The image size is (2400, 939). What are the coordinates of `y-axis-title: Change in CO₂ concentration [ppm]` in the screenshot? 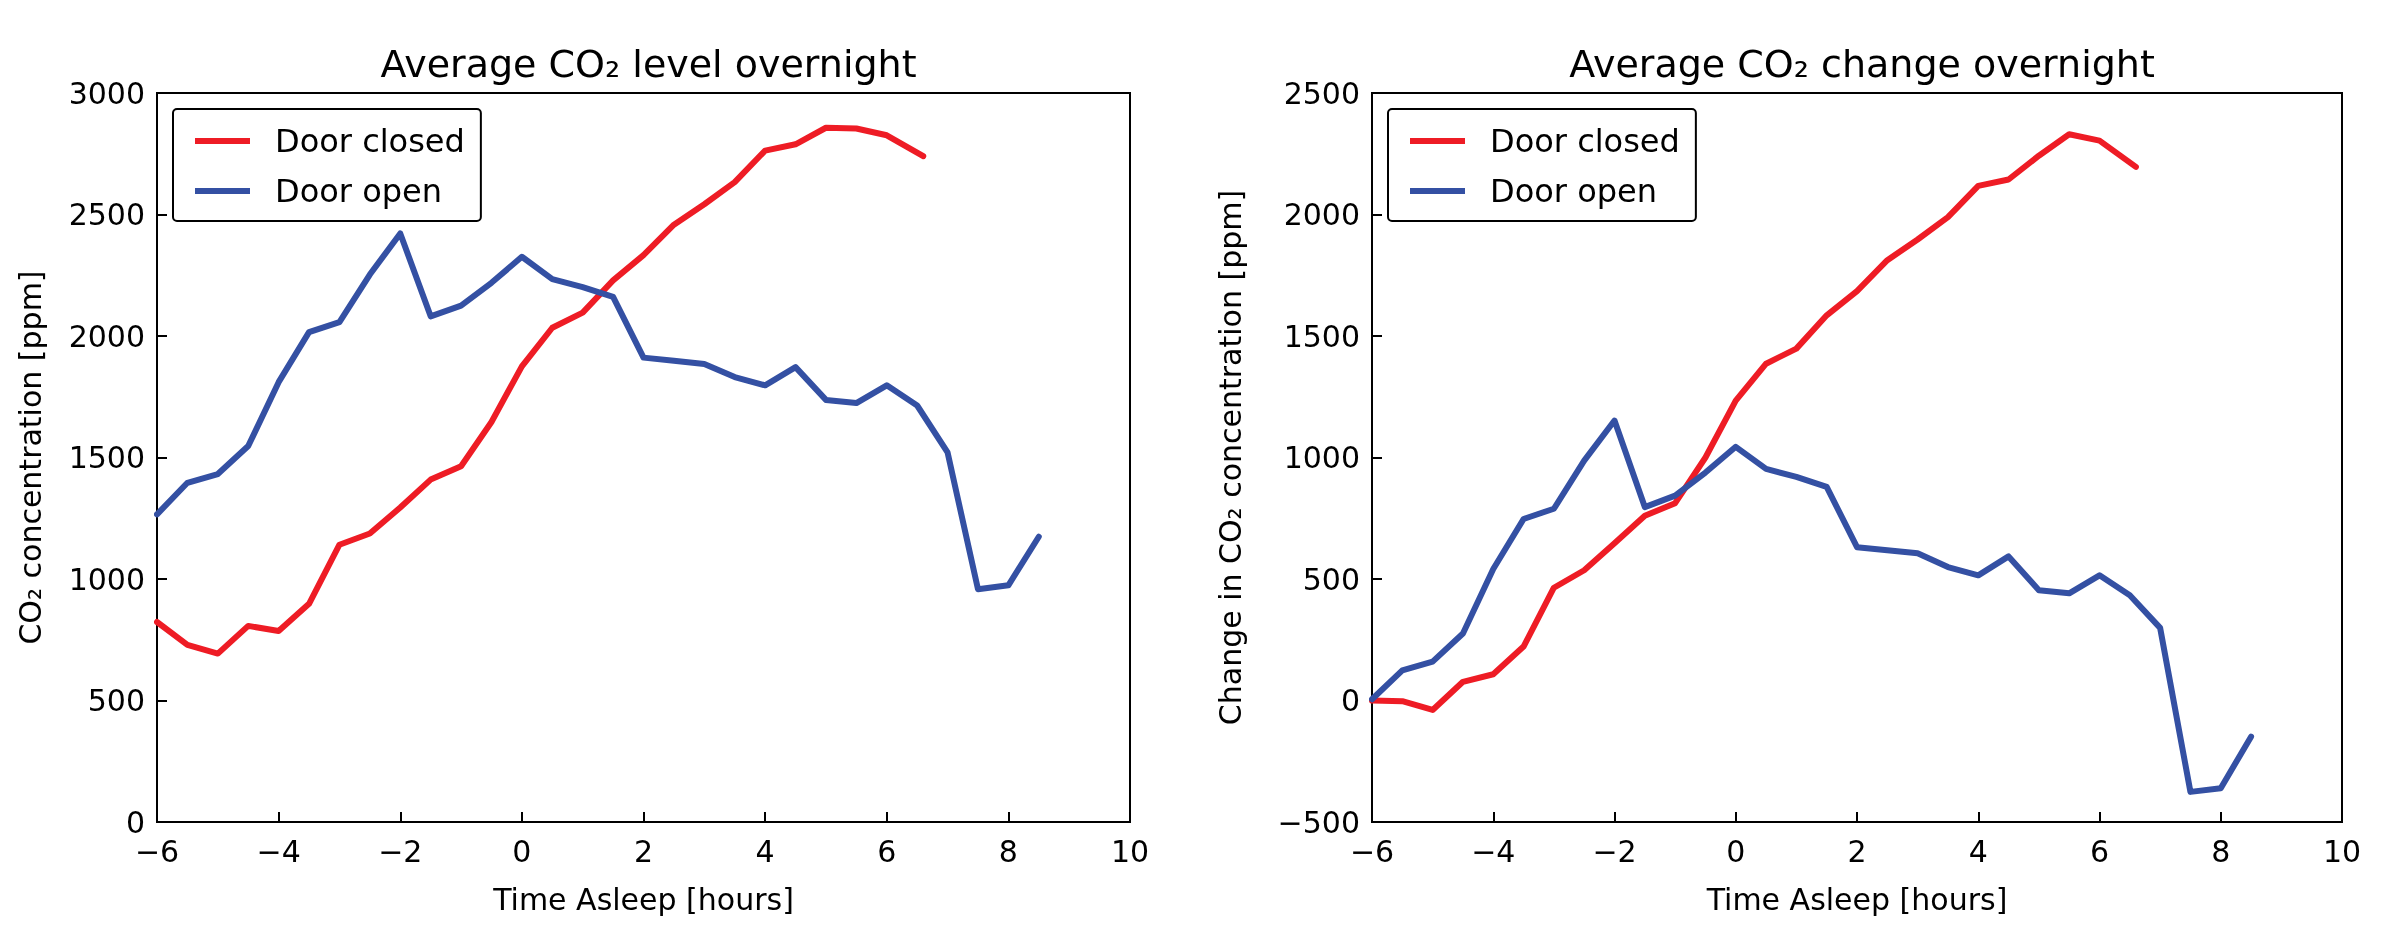 It's located at (1230, 457).